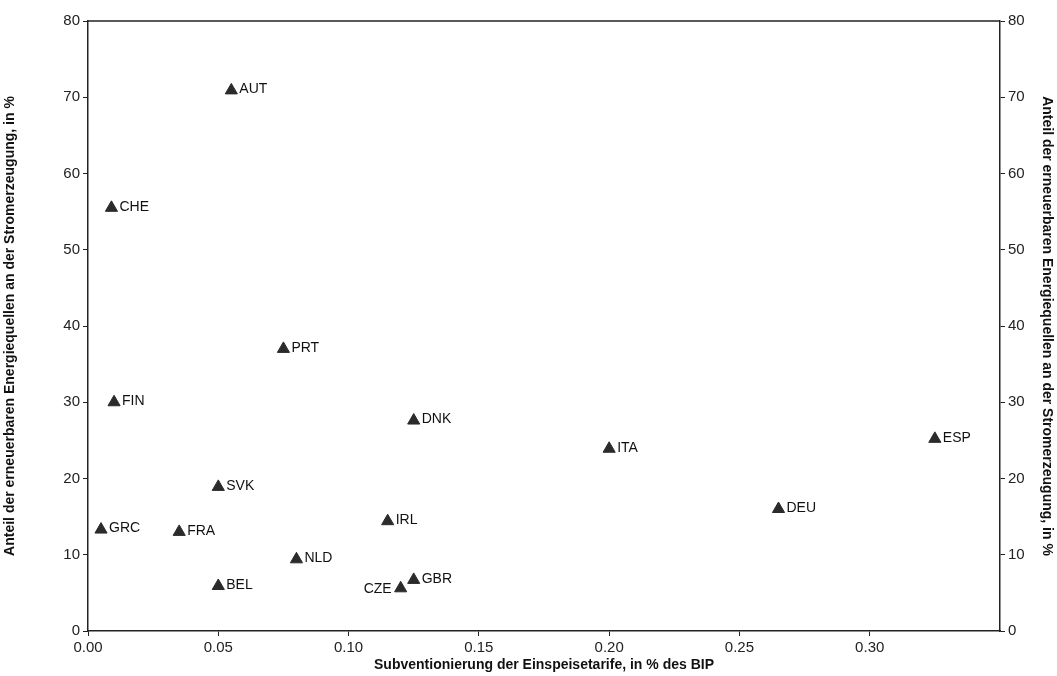 The height and width of the screenshot is (676, 1057). Describe the element at coordinates (1047, 326) in the screenshot. I see `y2-axis-title: Anteil der erneuerbaren Energiequellen an der Stromerzeugung, in %` at that location.